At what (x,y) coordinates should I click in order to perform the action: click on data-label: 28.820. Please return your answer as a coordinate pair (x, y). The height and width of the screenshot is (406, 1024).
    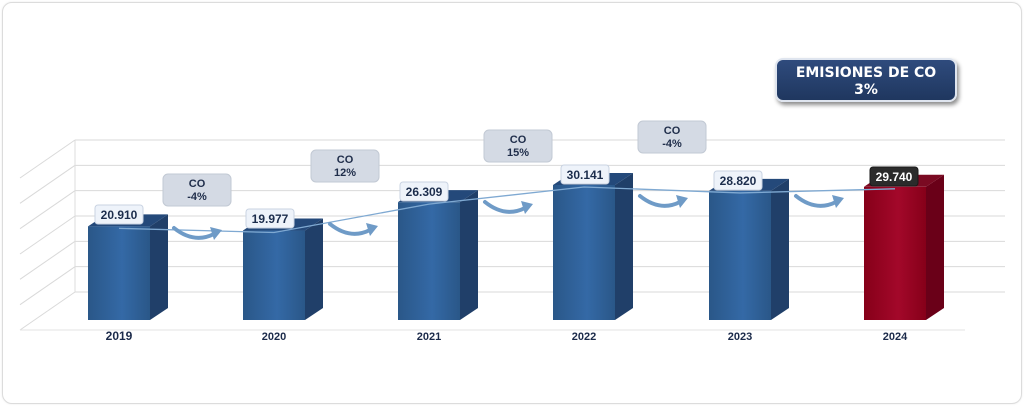
    Looking at the image, I should click on (738, 180).